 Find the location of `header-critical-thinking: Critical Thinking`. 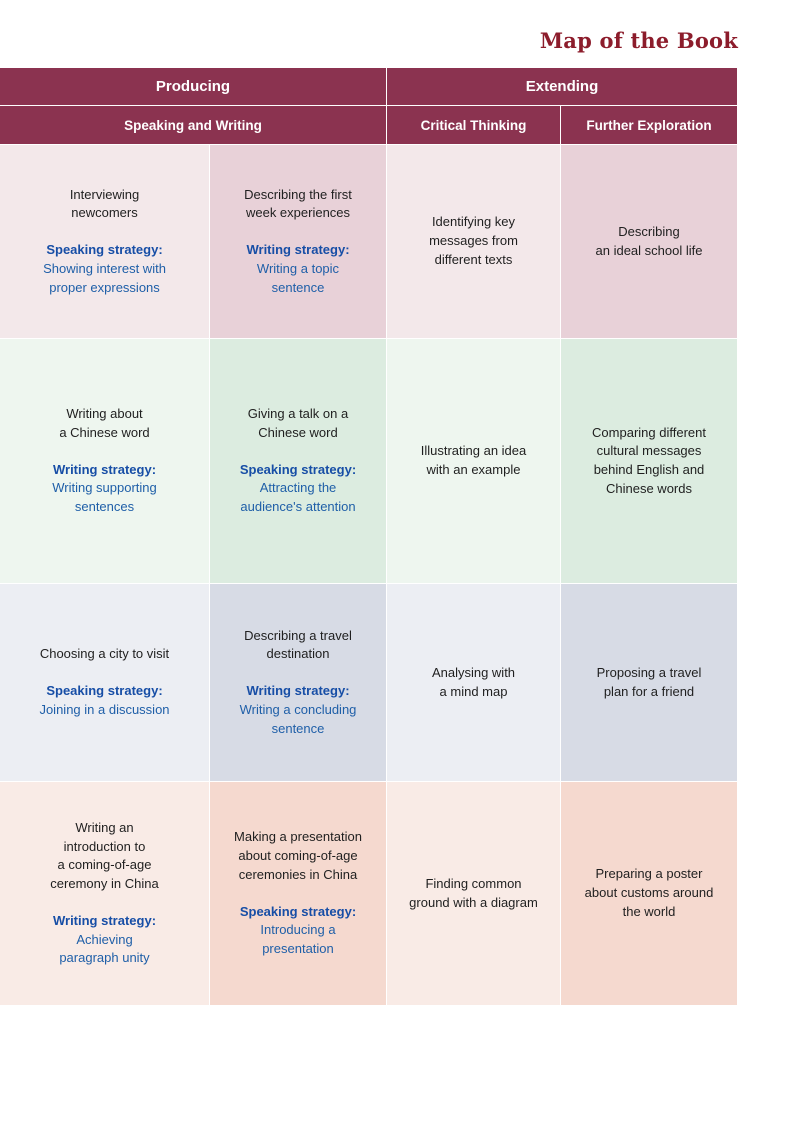

header-critical-thinking: Critical Thinking is located at coordinates (474, 125).